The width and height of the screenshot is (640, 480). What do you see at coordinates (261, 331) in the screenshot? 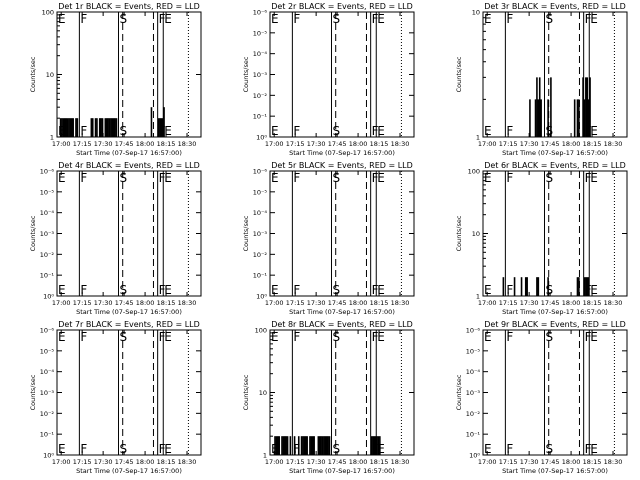
I see `y-tick-label: 100` at bounding box center [261, 331].